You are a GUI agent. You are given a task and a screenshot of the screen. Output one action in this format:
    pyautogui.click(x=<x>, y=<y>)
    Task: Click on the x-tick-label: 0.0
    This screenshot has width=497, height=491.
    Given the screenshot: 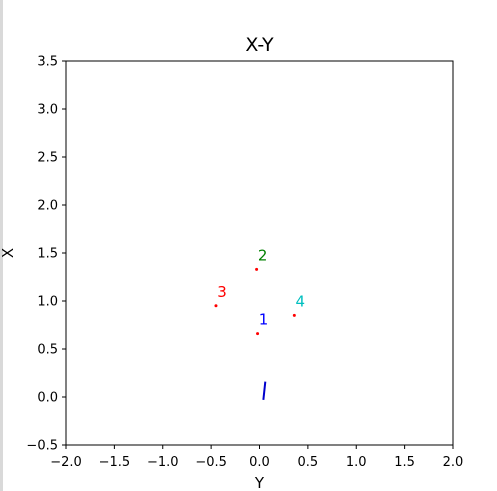 What is the action you would take?
    pyautogui.click(x=259, y=462)
    